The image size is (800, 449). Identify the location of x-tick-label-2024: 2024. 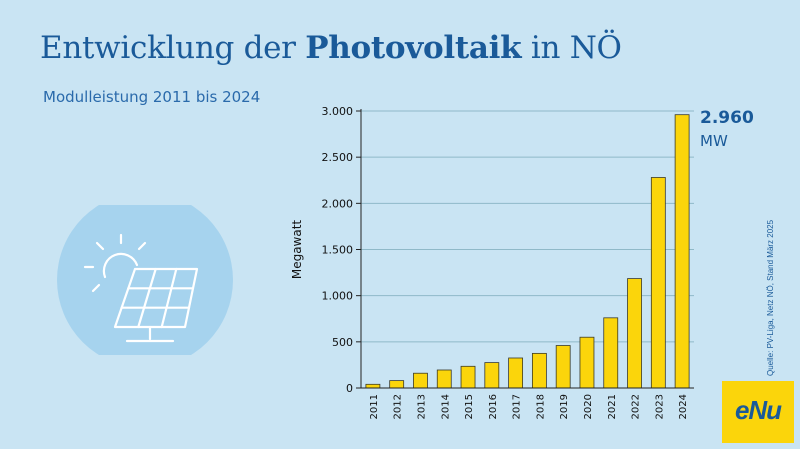
(683, 406).